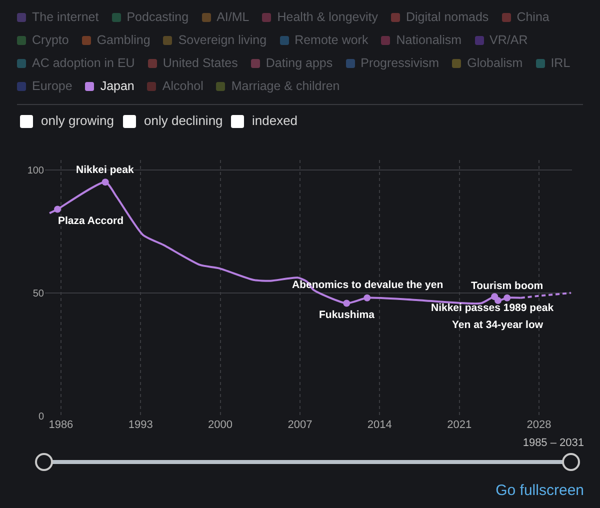 This screenshot has height=508, width=600. What do you see at coordinates (331, 40) in the screenshot?
I see `legend-label: Remote work` at bounding box center [331, 40].